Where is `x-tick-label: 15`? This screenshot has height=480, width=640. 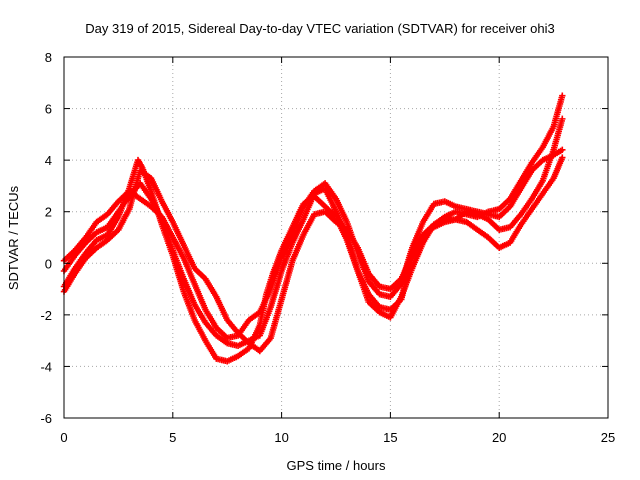
x-tick-label: 15 is located at coordinates (390, 437).